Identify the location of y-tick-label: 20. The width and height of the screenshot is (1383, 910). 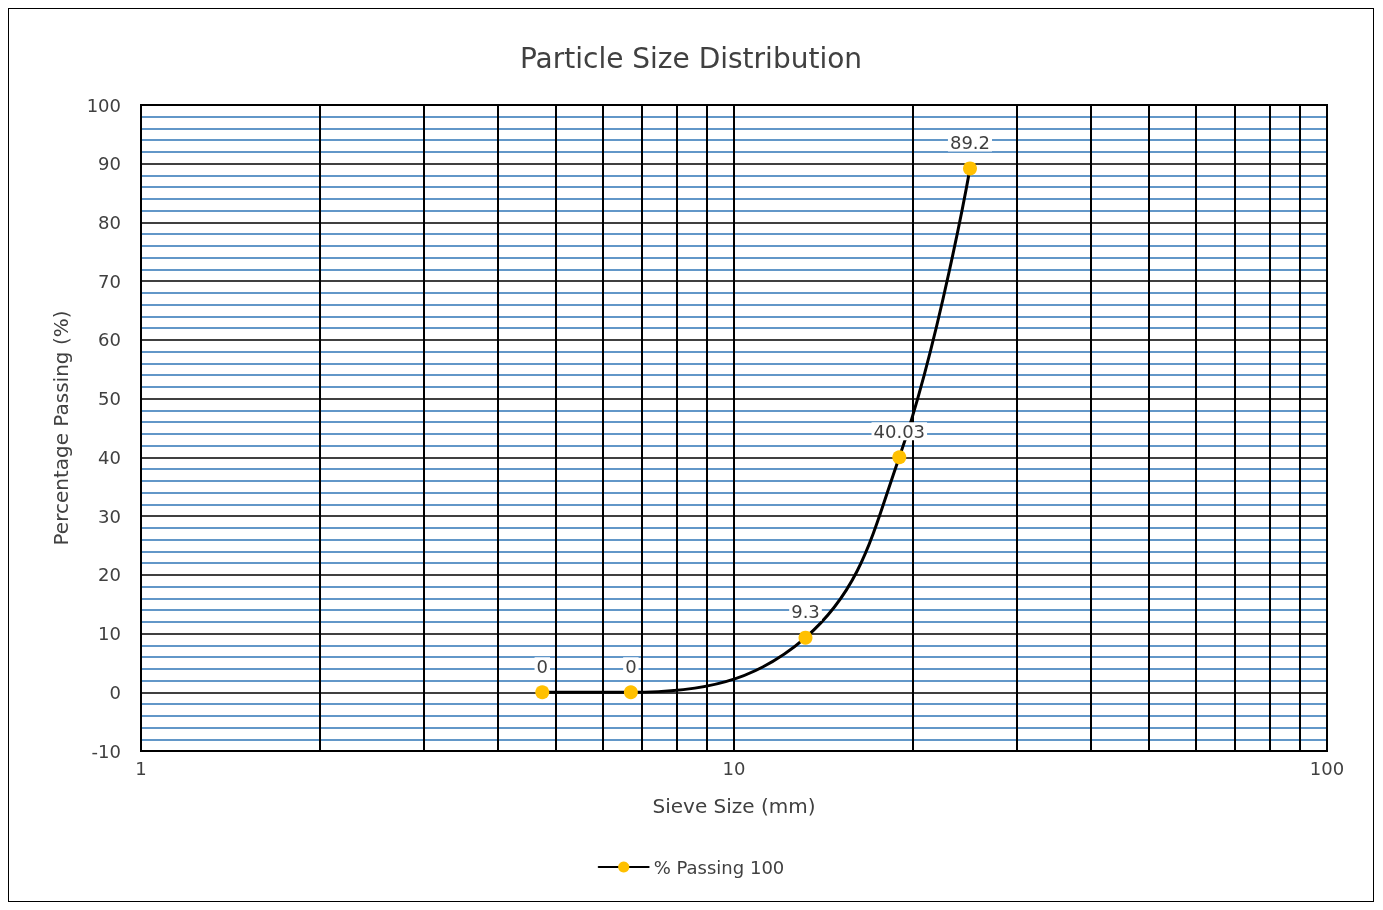
(109, 575).